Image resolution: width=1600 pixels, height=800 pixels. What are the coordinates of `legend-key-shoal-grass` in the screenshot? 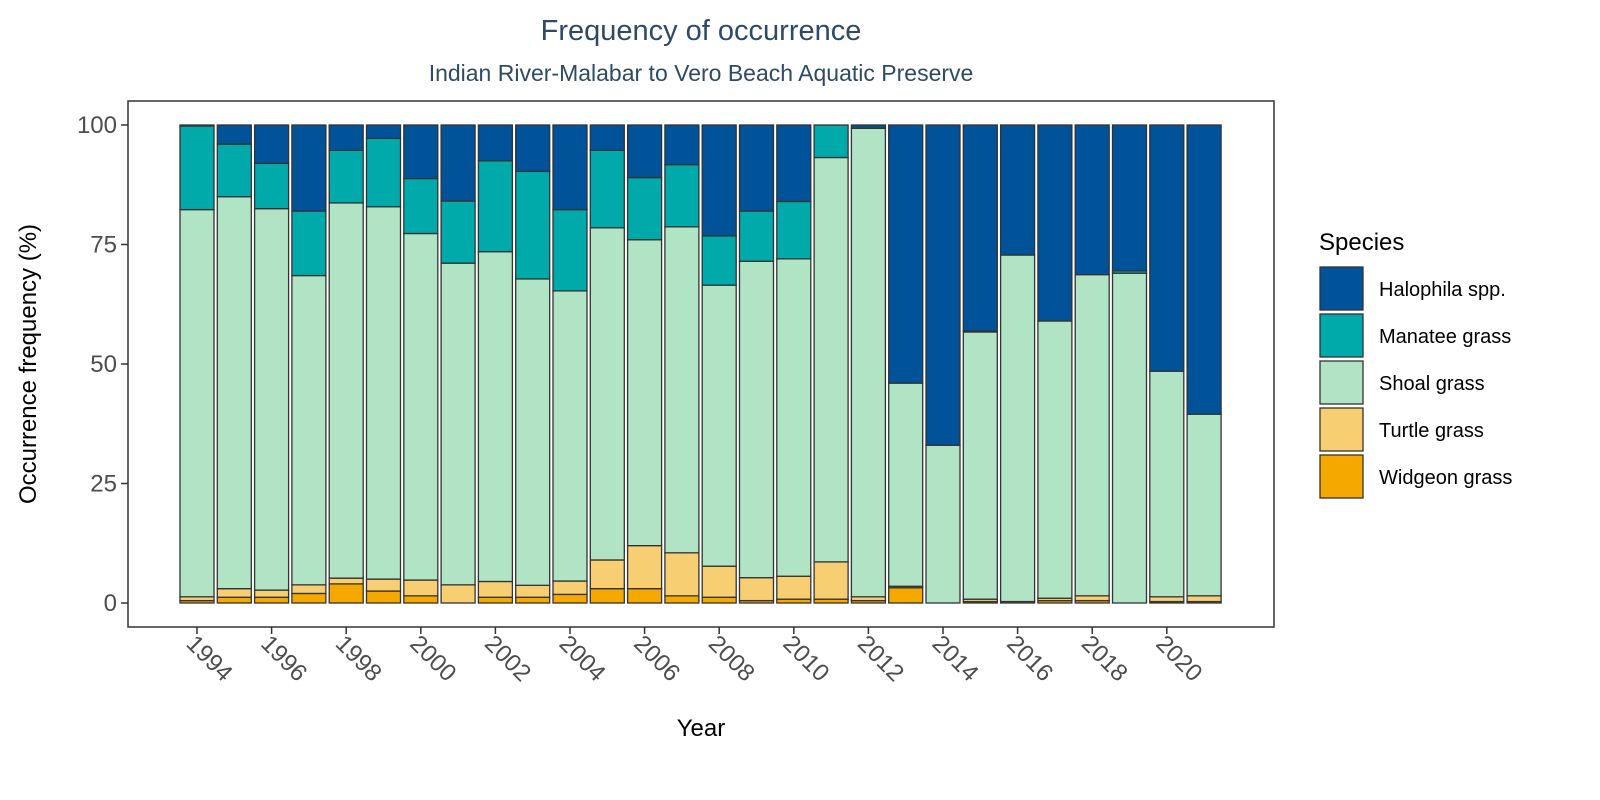 It's located at (1341, 382).